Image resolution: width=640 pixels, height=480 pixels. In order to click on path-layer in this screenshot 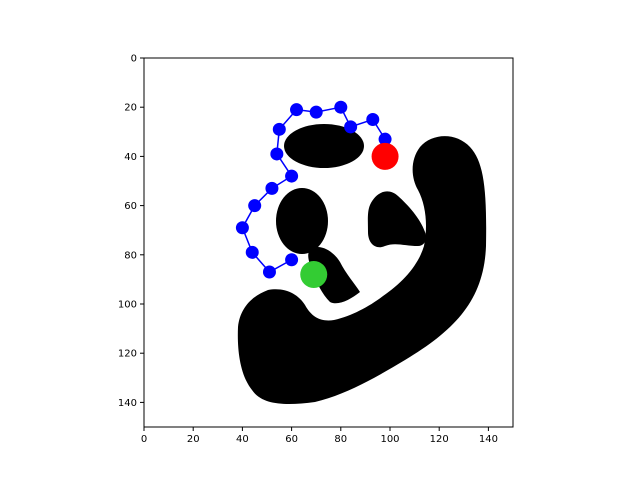, I will do `click(313, 189)`.